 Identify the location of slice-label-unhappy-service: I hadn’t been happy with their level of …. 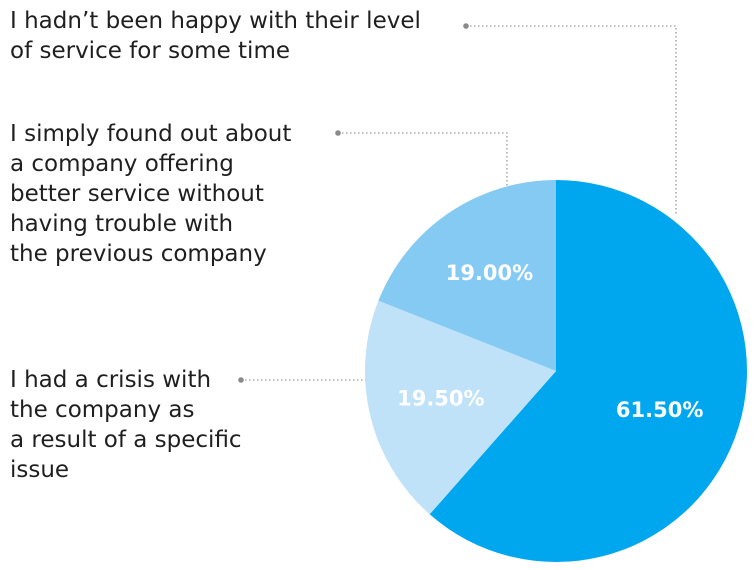
(215, 36).